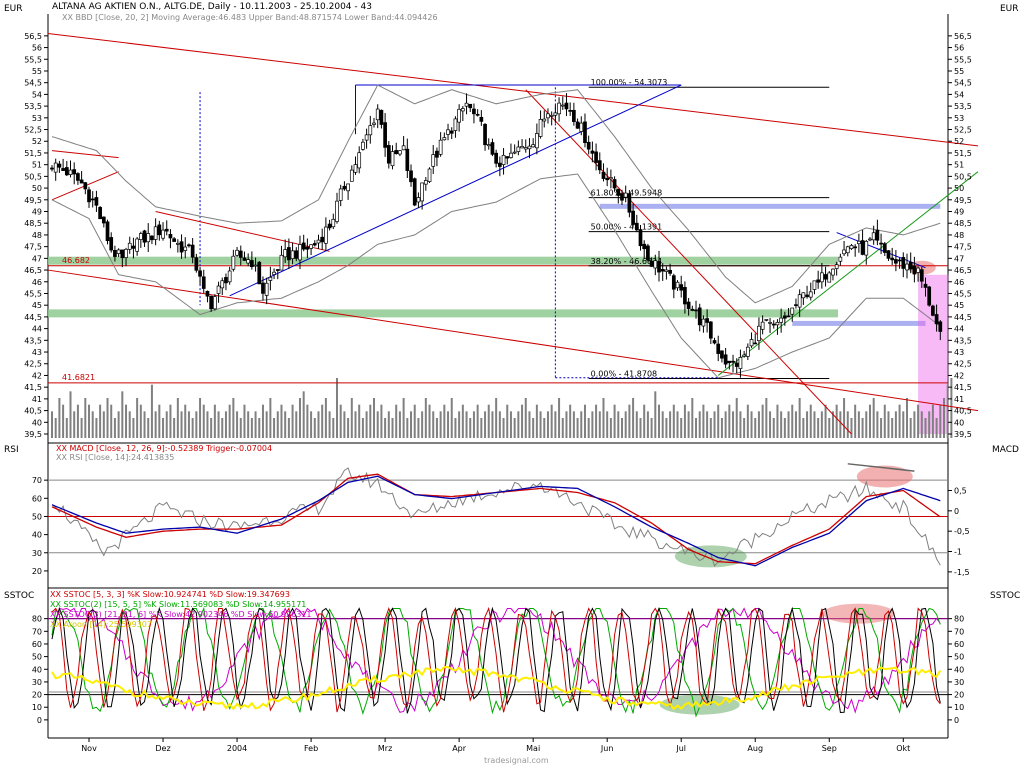 This screenshot has height=768, width=1024. What do you see at coordinates (496, 662) in the screenshot?
I see `sstoc2-line` at bounding box center [496, 662].